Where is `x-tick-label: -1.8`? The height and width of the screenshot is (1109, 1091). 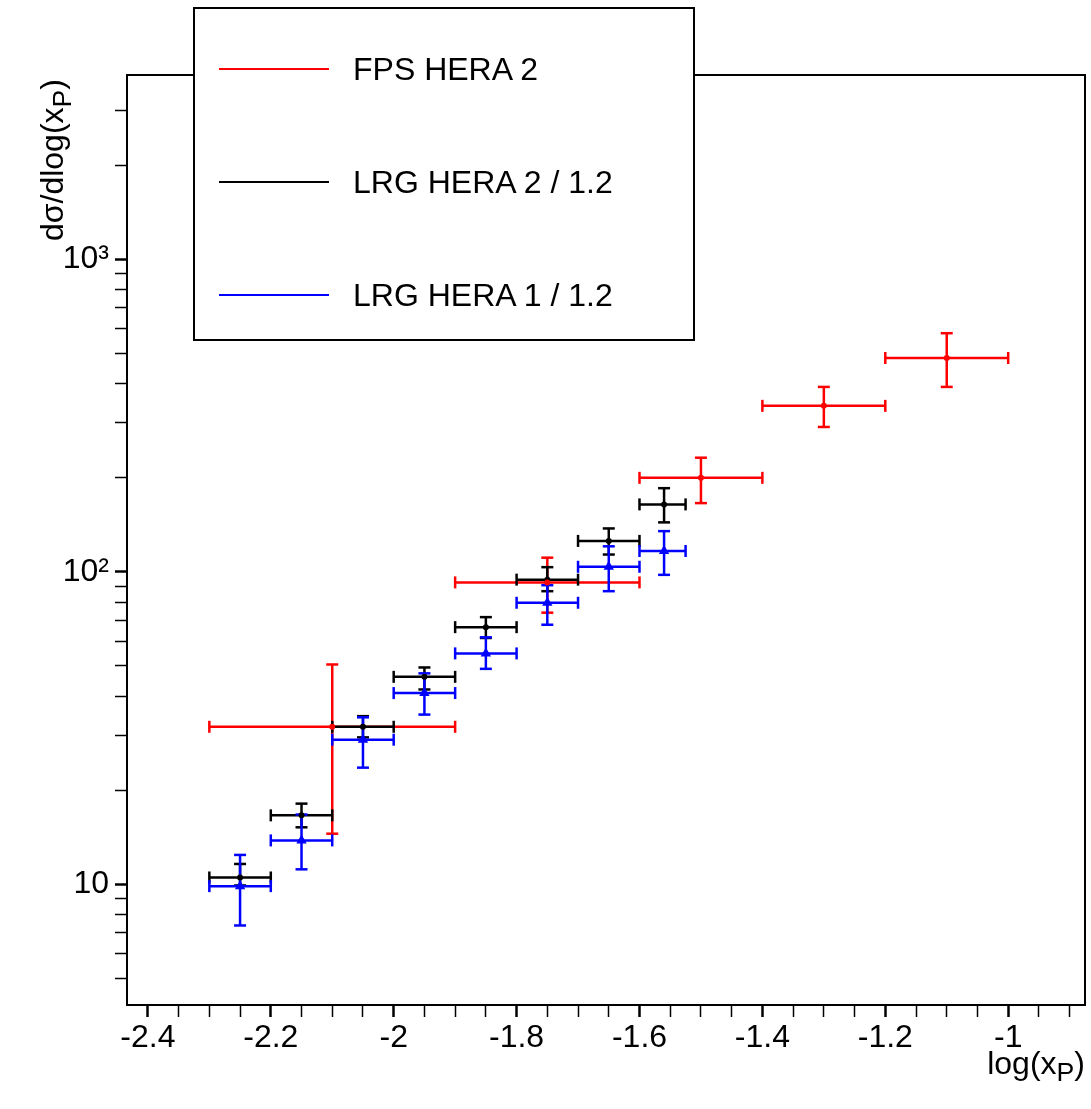
x-tick-label: -1.8 is located at coordinates (517, 1036).